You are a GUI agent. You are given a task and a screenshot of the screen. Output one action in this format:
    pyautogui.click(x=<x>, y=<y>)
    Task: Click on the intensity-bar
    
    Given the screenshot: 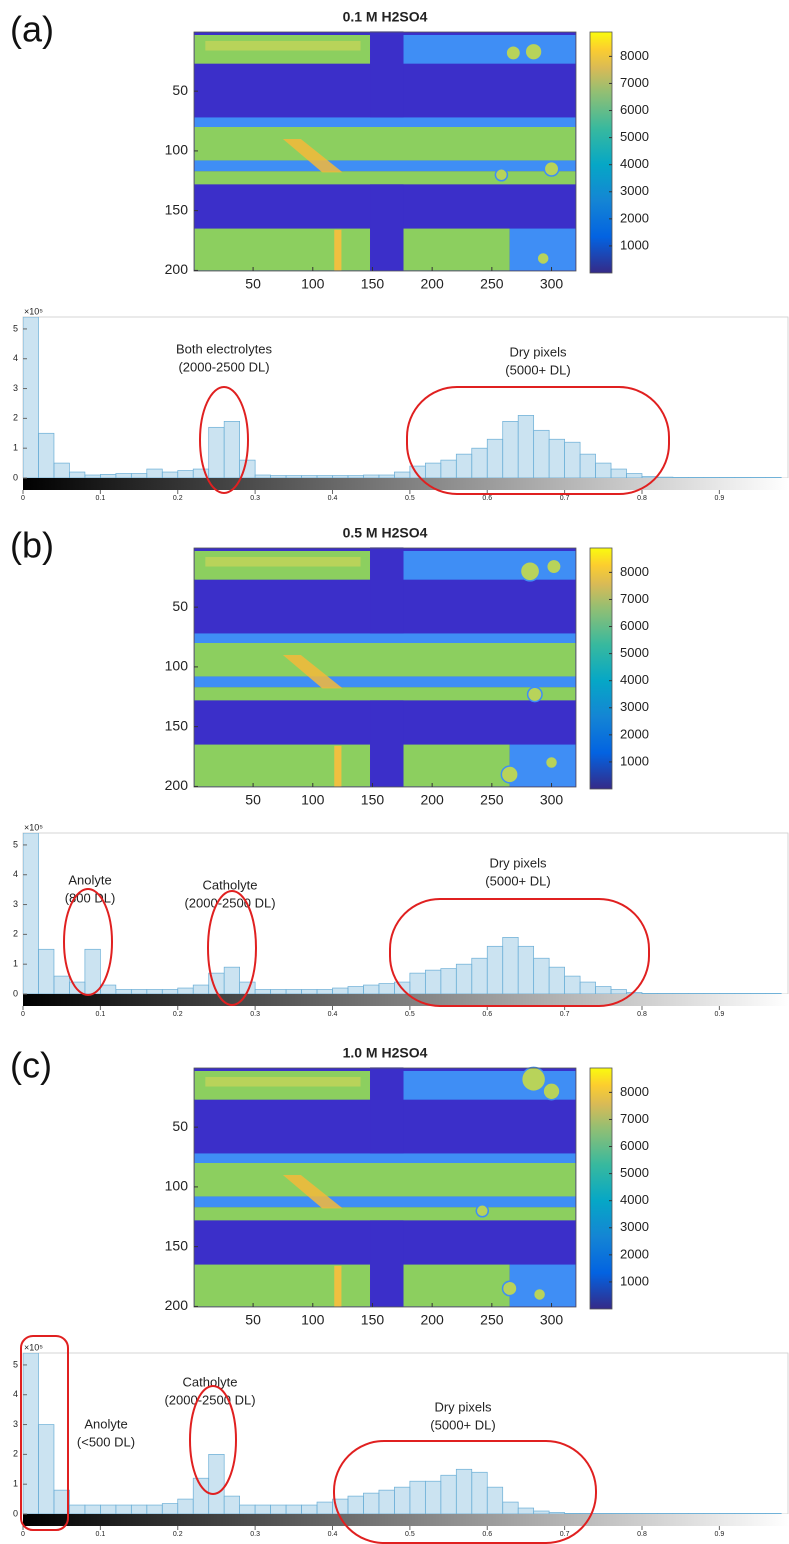 What is the action you would take?
    pyautogui.click(x=406, y=484)
    